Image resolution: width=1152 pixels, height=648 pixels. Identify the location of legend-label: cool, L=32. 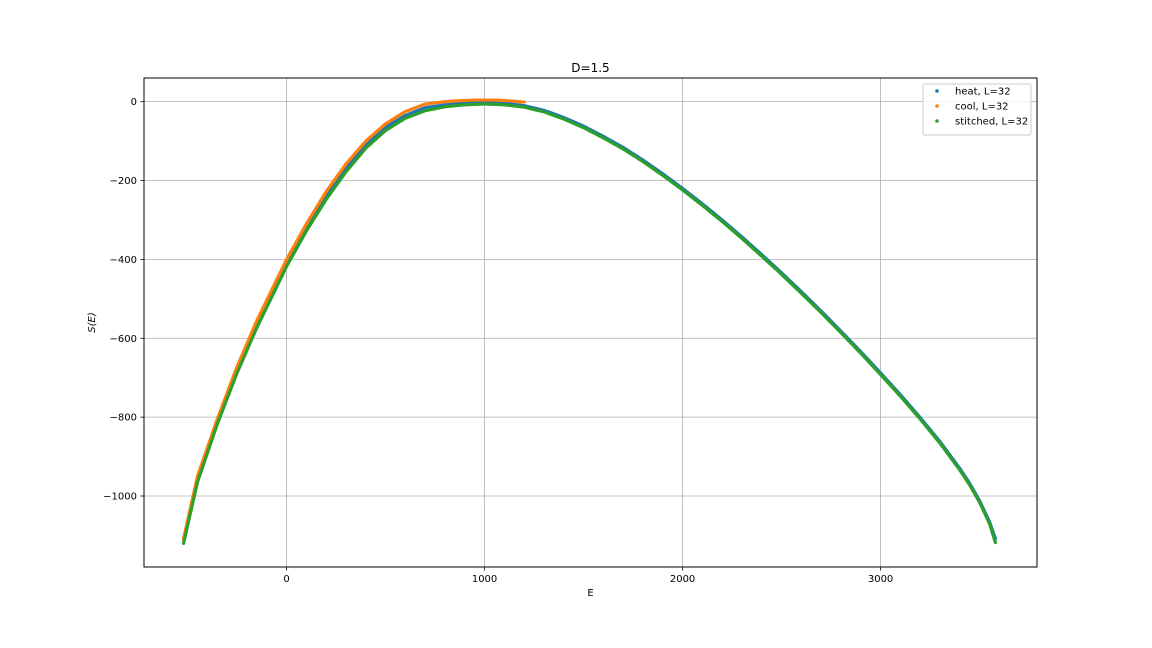
(982, 107).